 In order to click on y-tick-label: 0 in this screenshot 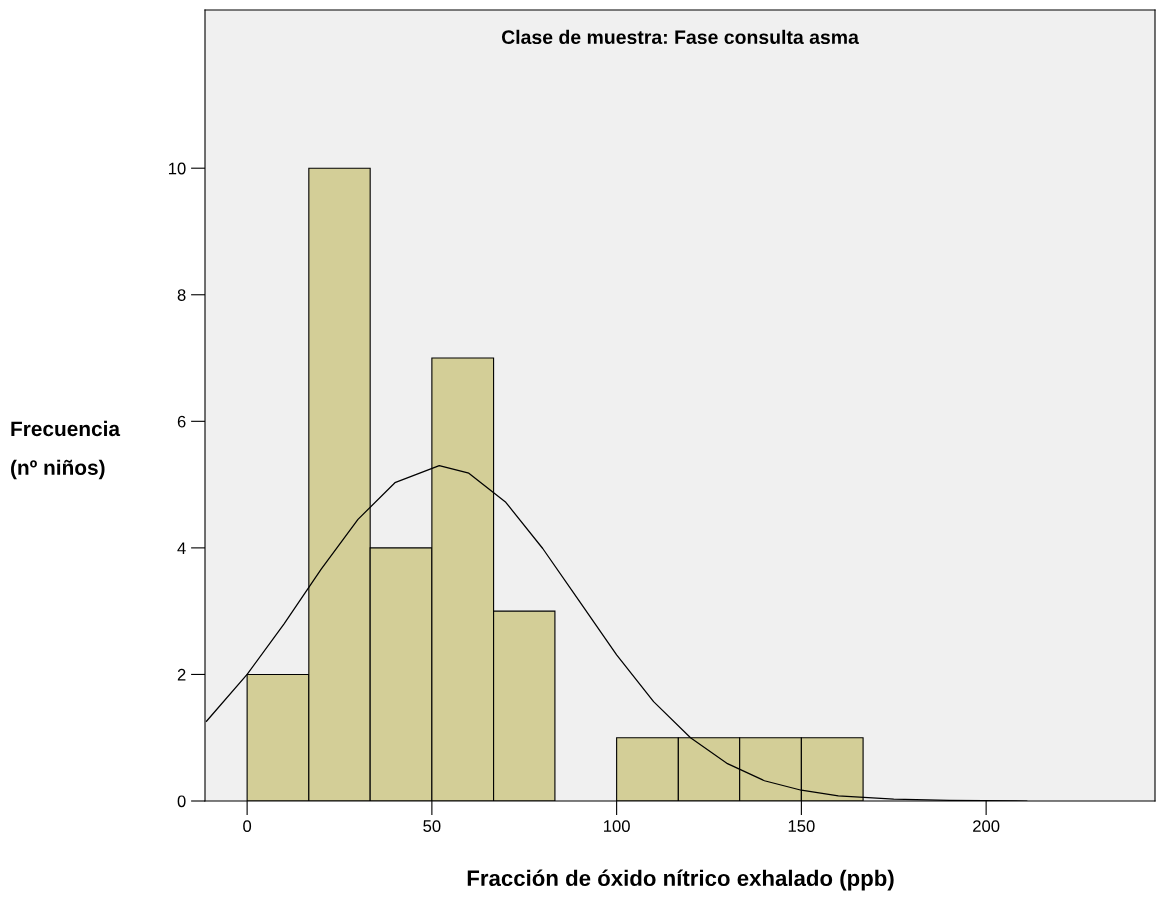, I will do `click(181, 801)`.